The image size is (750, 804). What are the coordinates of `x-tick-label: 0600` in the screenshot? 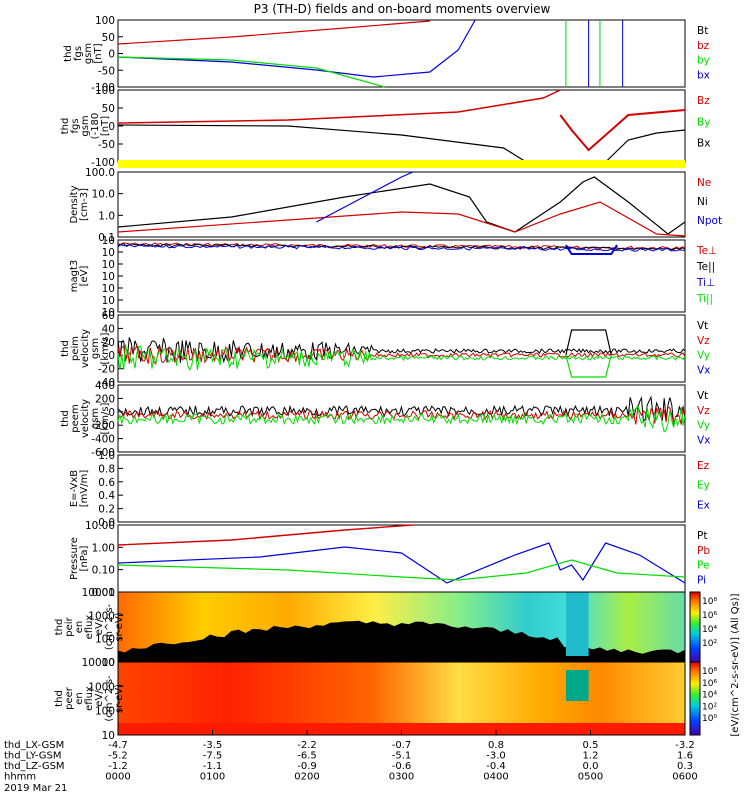 It's located at (684, 777).